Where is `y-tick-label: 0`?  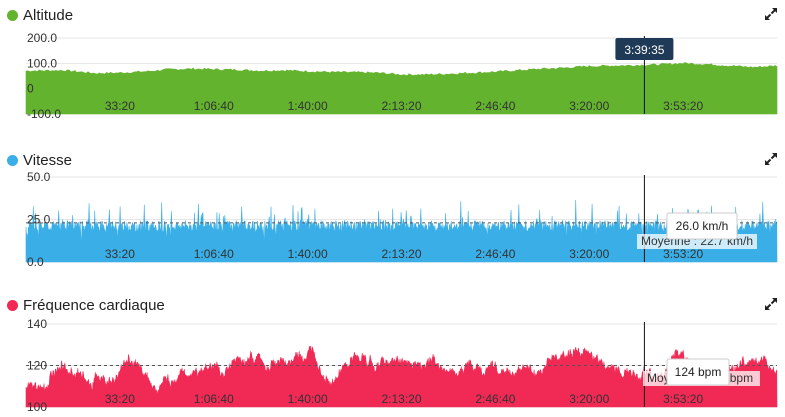
y-tick-label: 0 is located at coordinates (30, 89).